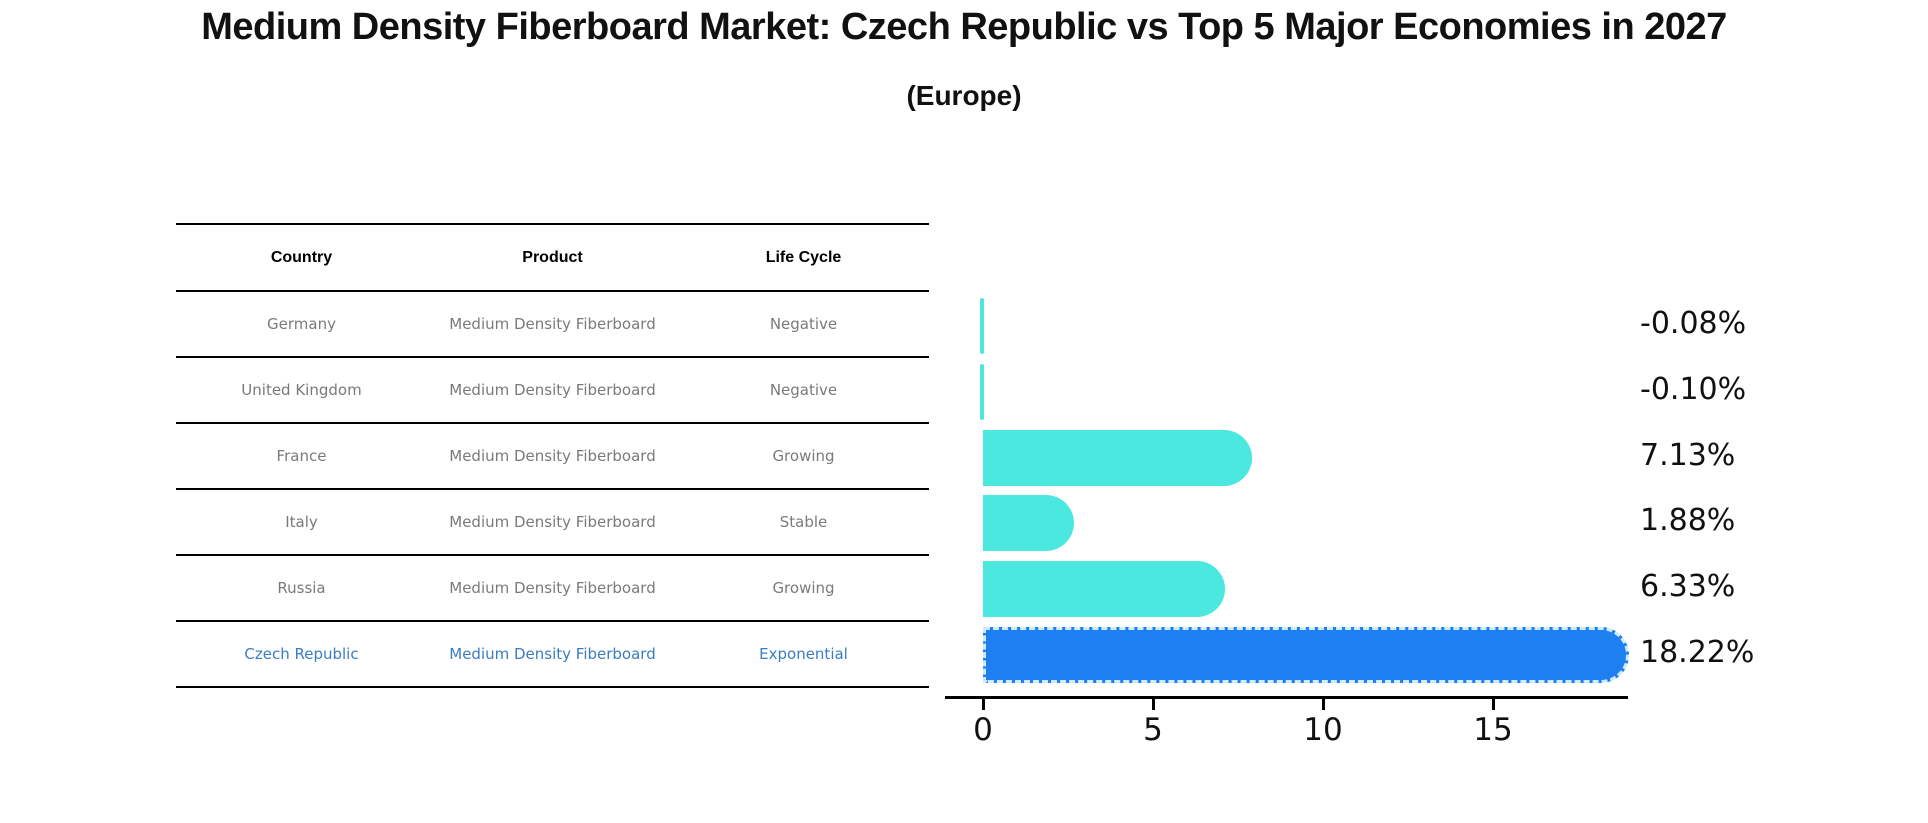 The image size is (1928, 823). I want to click on bar-france, so click(1118, 457).